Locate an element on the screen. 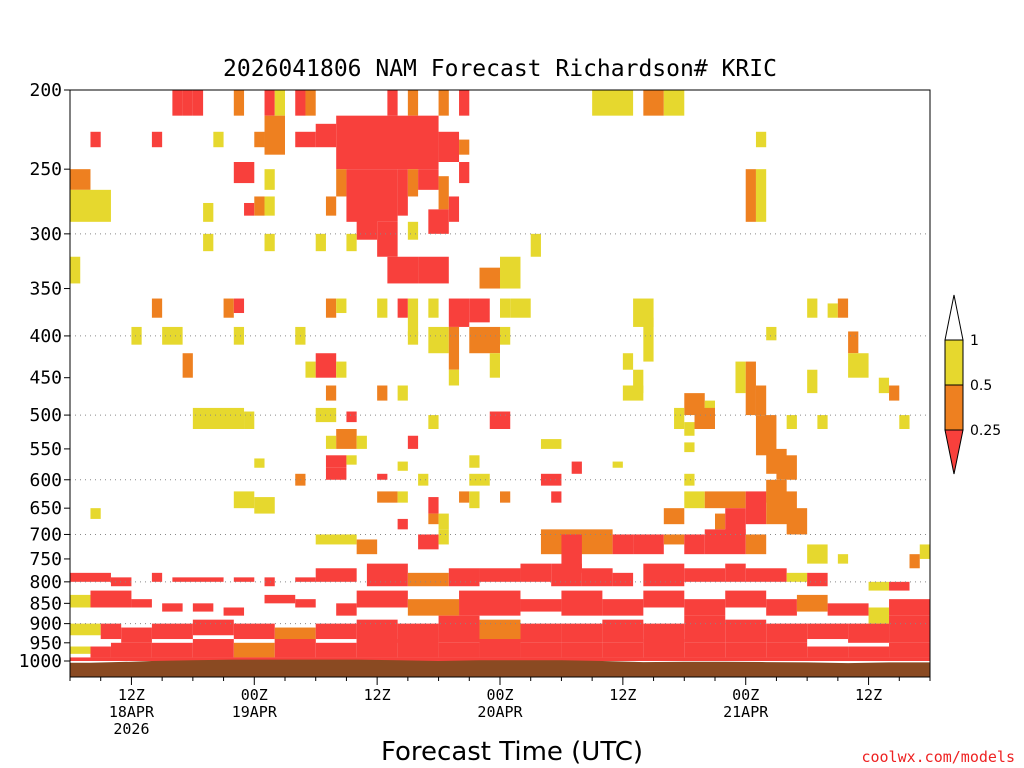 Image resolution: width=1024 pixels, height=768 pixels. credit-link: coolwx.com/models is located at coordinates (938, 757).